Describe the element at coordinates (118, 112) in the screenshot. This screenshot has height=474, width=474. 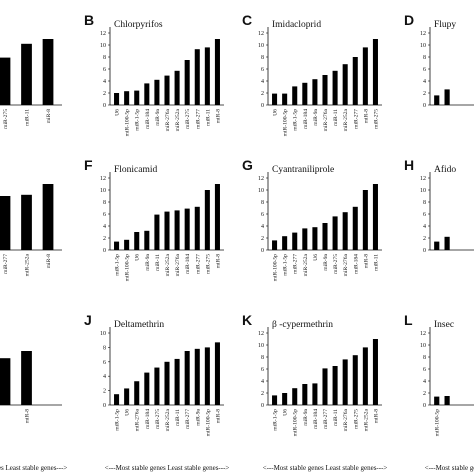
I see `x-tick-label: U6` at that location.